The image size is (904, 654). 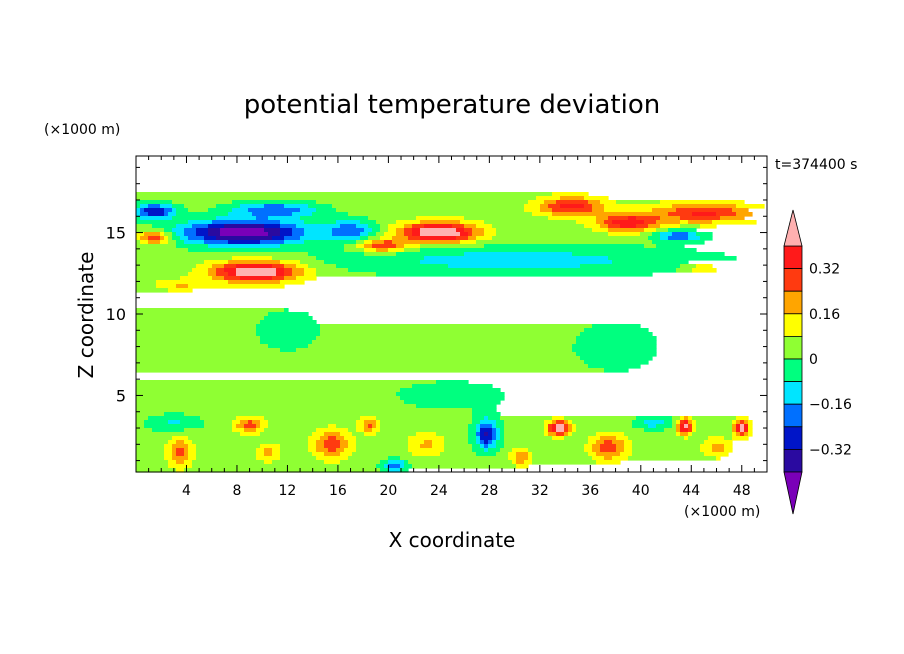 What do you see at coordinates (82, 130) in the screenshot?
I see `y-unit-label: (×1000 m)` at bounding box center [82, 130].